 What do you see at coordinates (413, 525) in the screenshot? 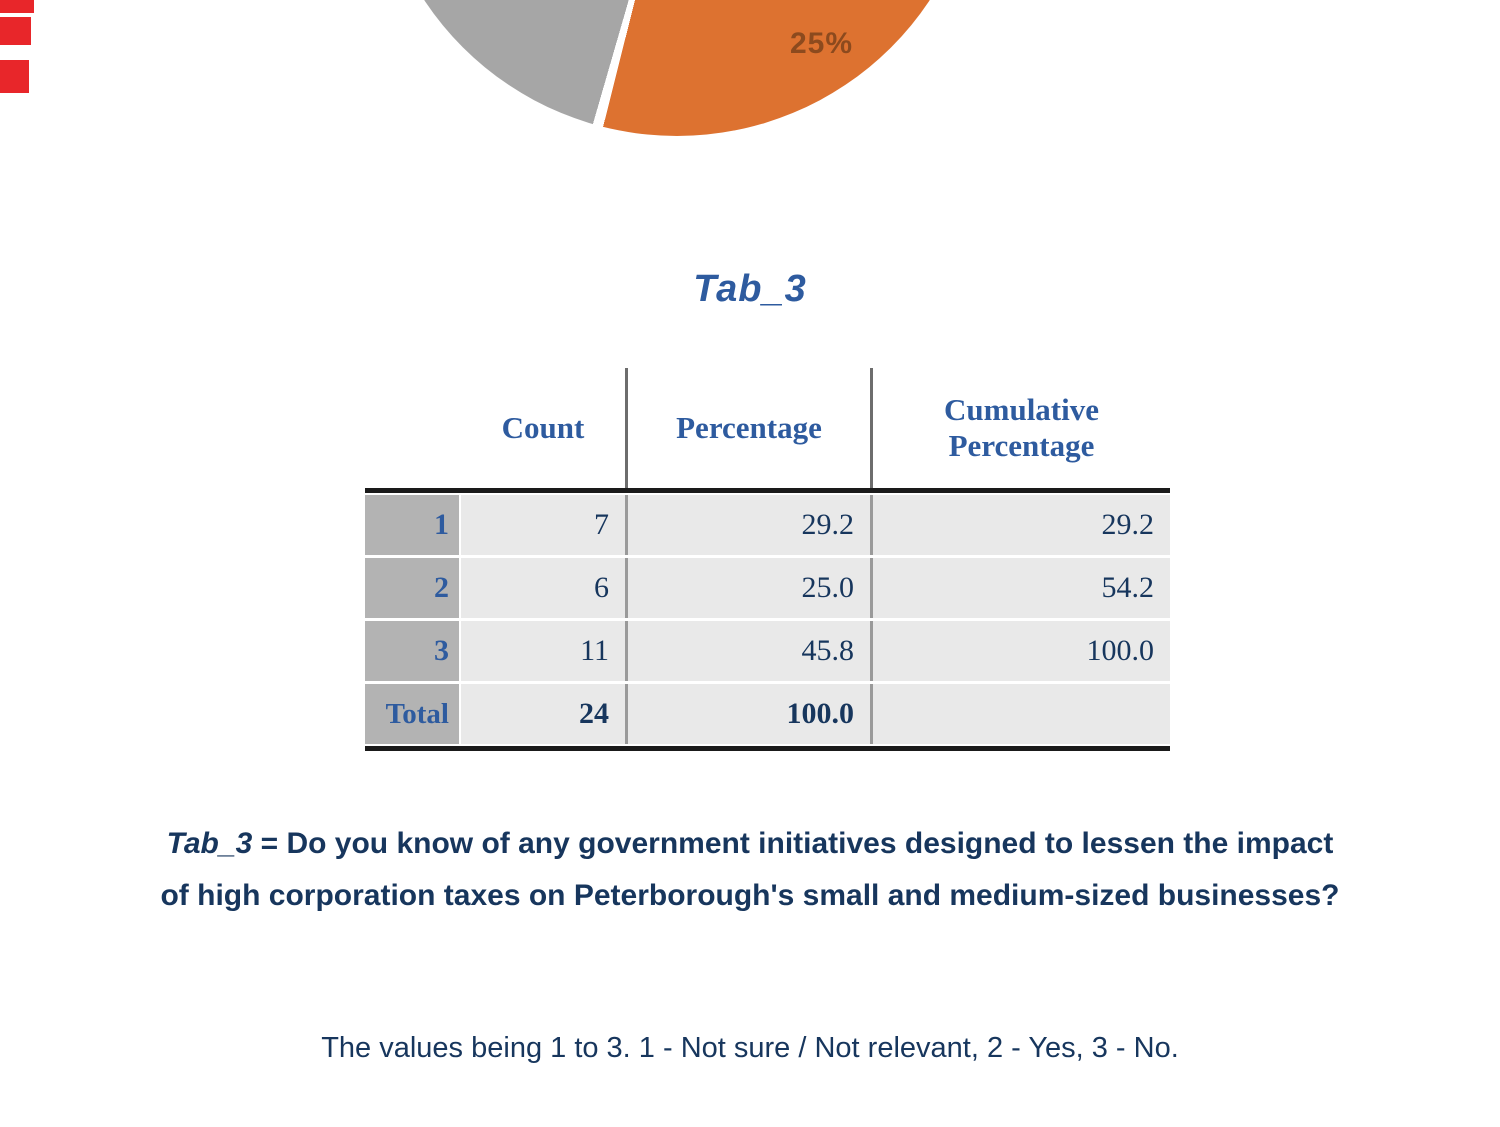
I see `row-label: 1` at bounding box center [413, 525].